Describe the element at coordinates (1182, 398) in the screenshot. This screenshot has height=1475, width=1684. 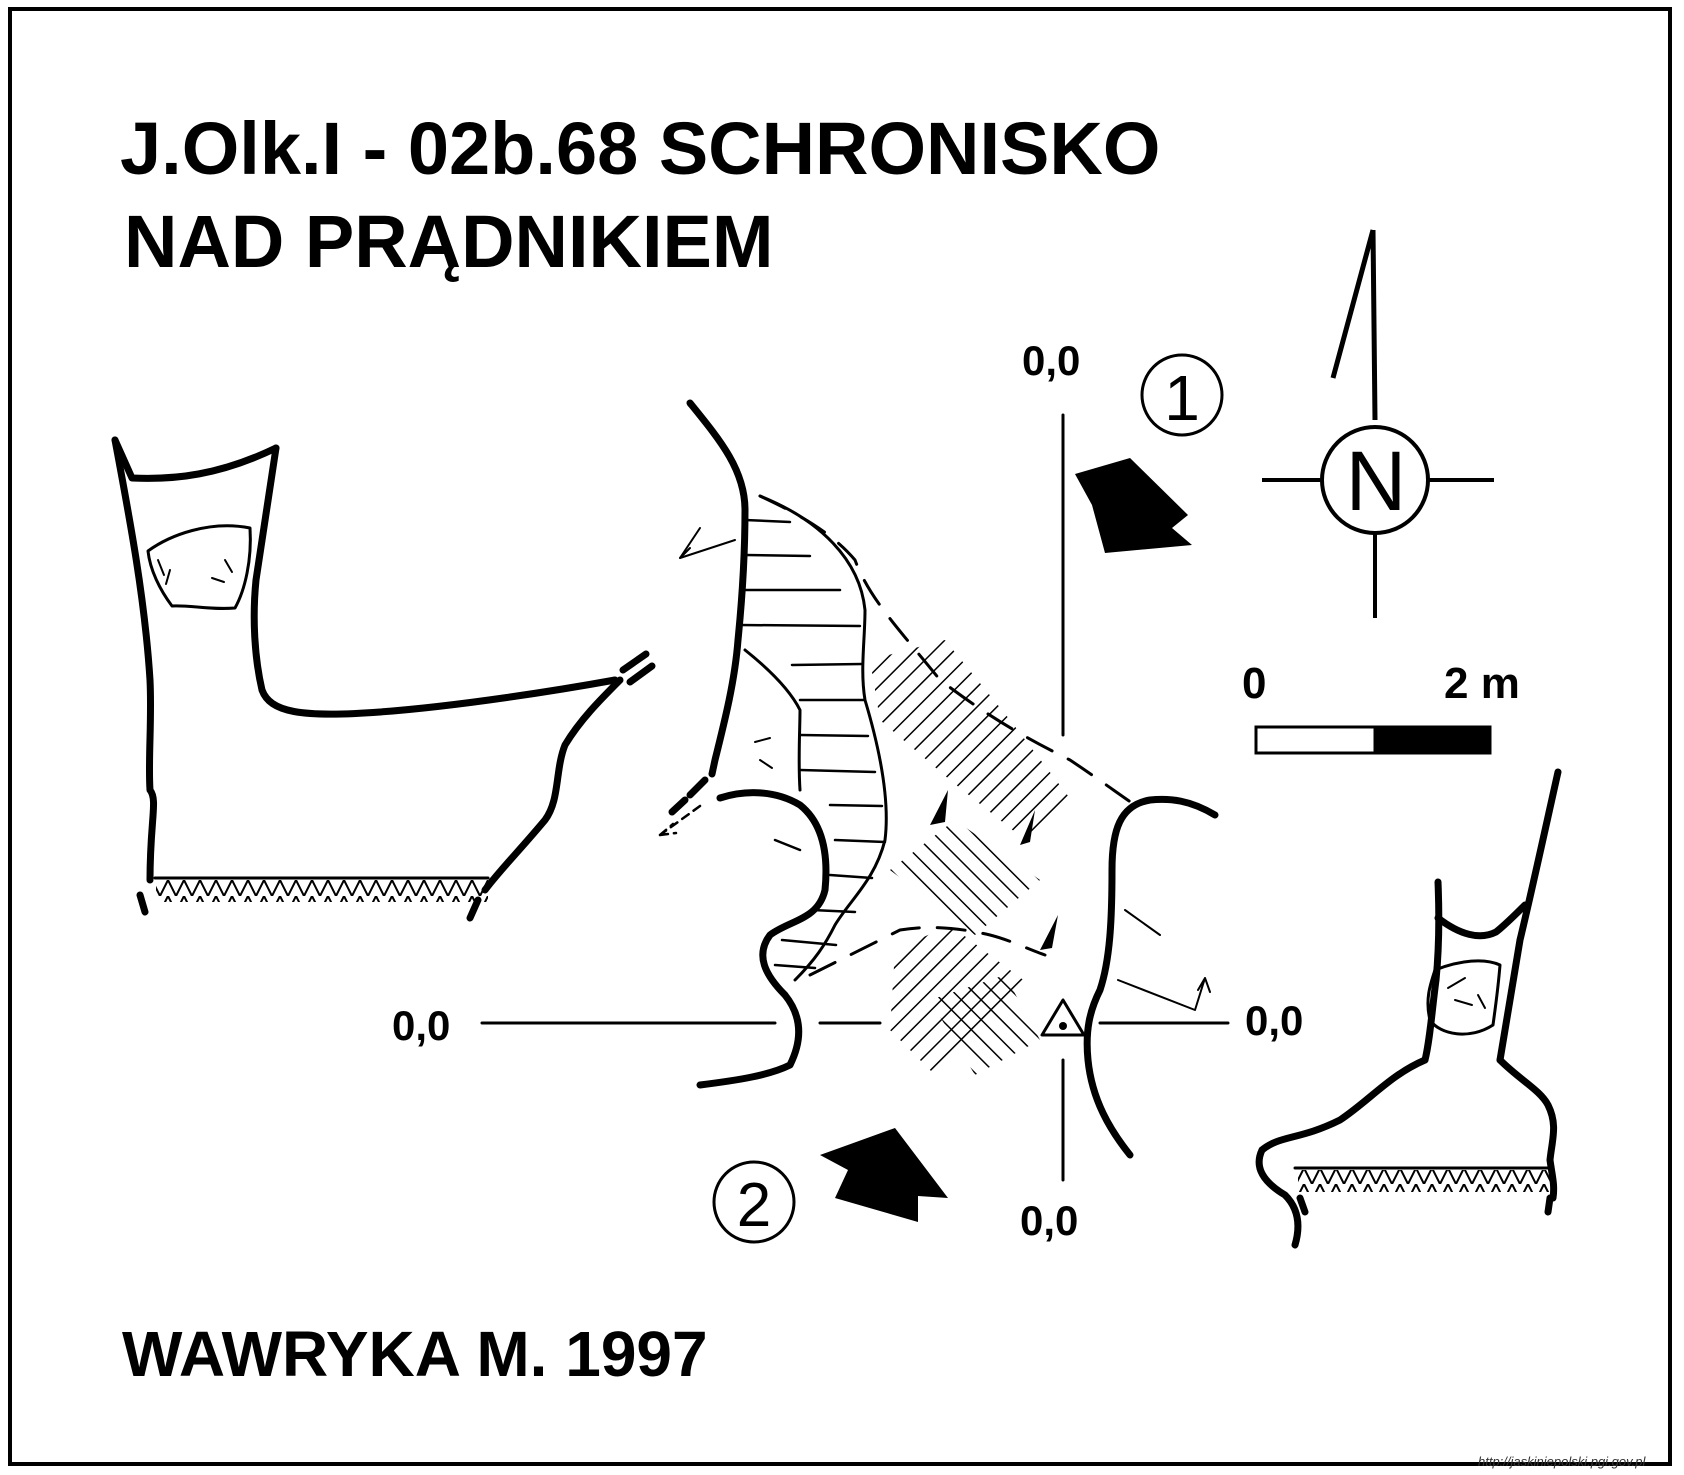
I see `view-marker-1-label: 1` at that location.